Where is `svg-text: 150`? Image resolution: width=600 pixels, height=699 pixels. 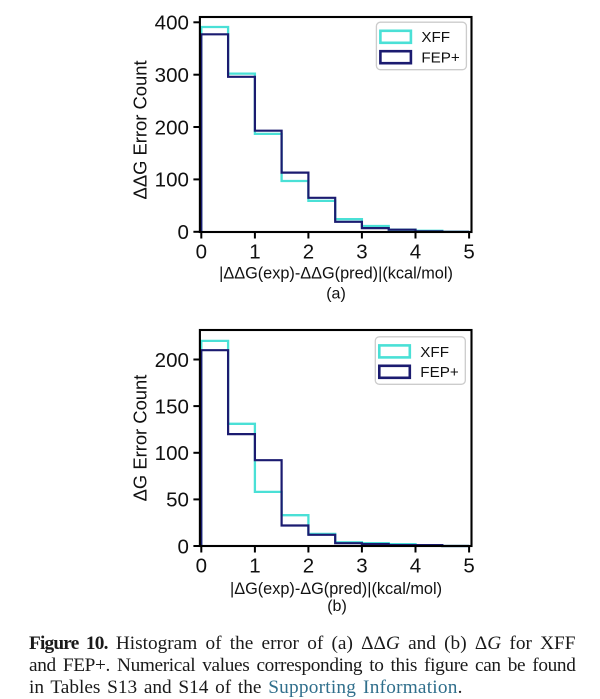
svg-text: 150 is located at coordinates (172, 406).